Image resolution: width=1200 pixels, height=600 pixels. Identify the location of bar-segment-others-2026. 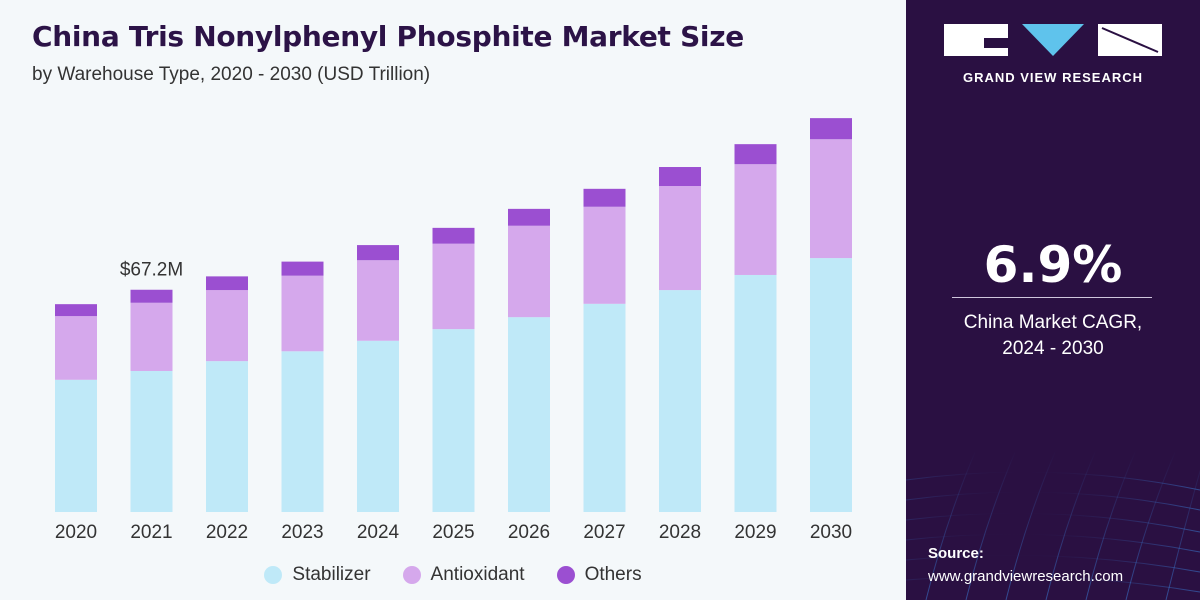
(529, 217).